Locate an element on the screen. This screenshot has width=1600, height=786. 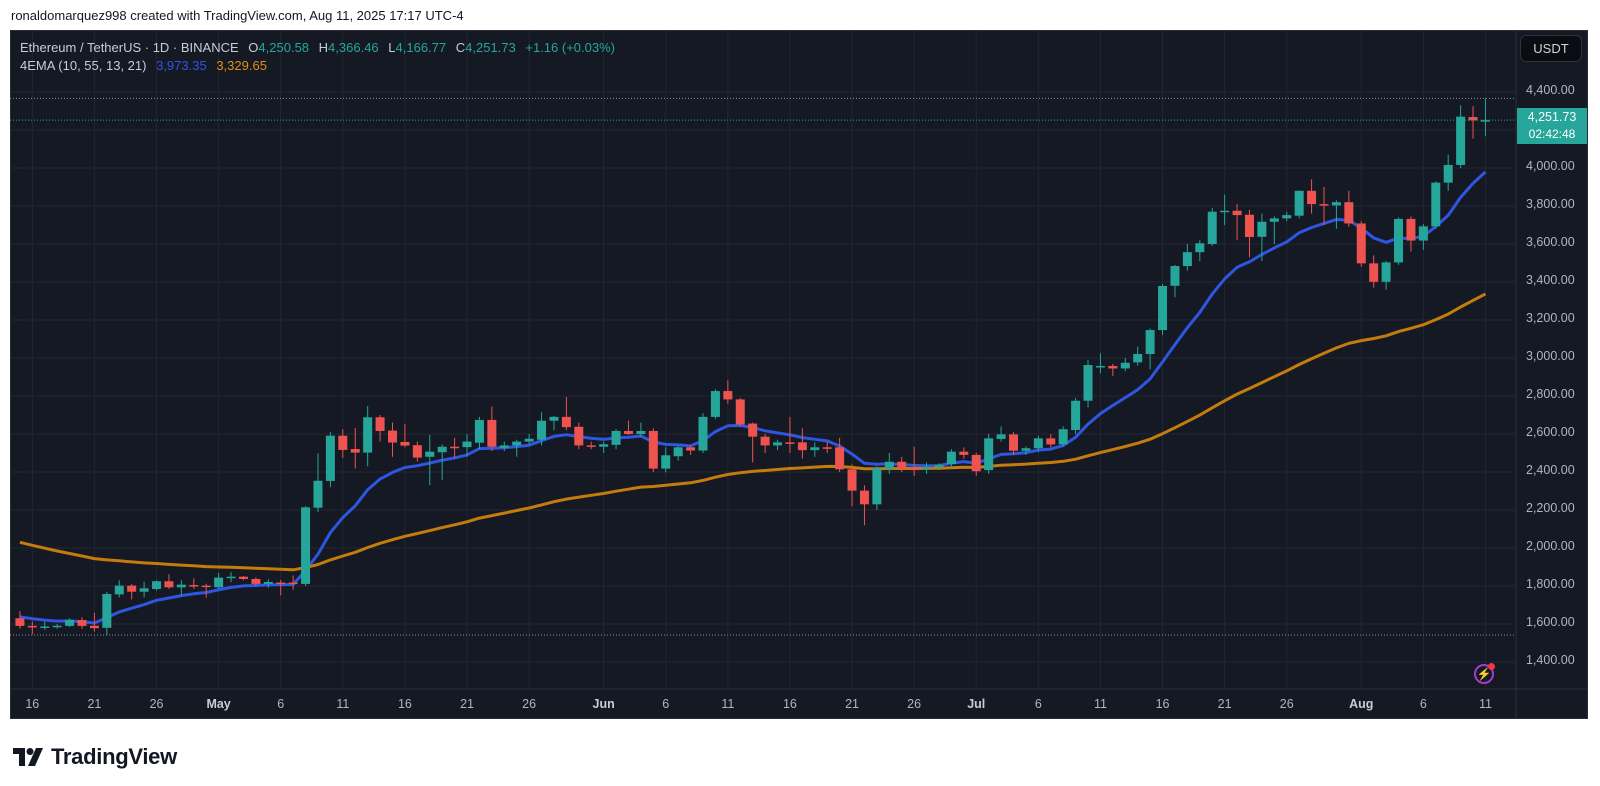
close-label: C is located at coordinates (460, 47).